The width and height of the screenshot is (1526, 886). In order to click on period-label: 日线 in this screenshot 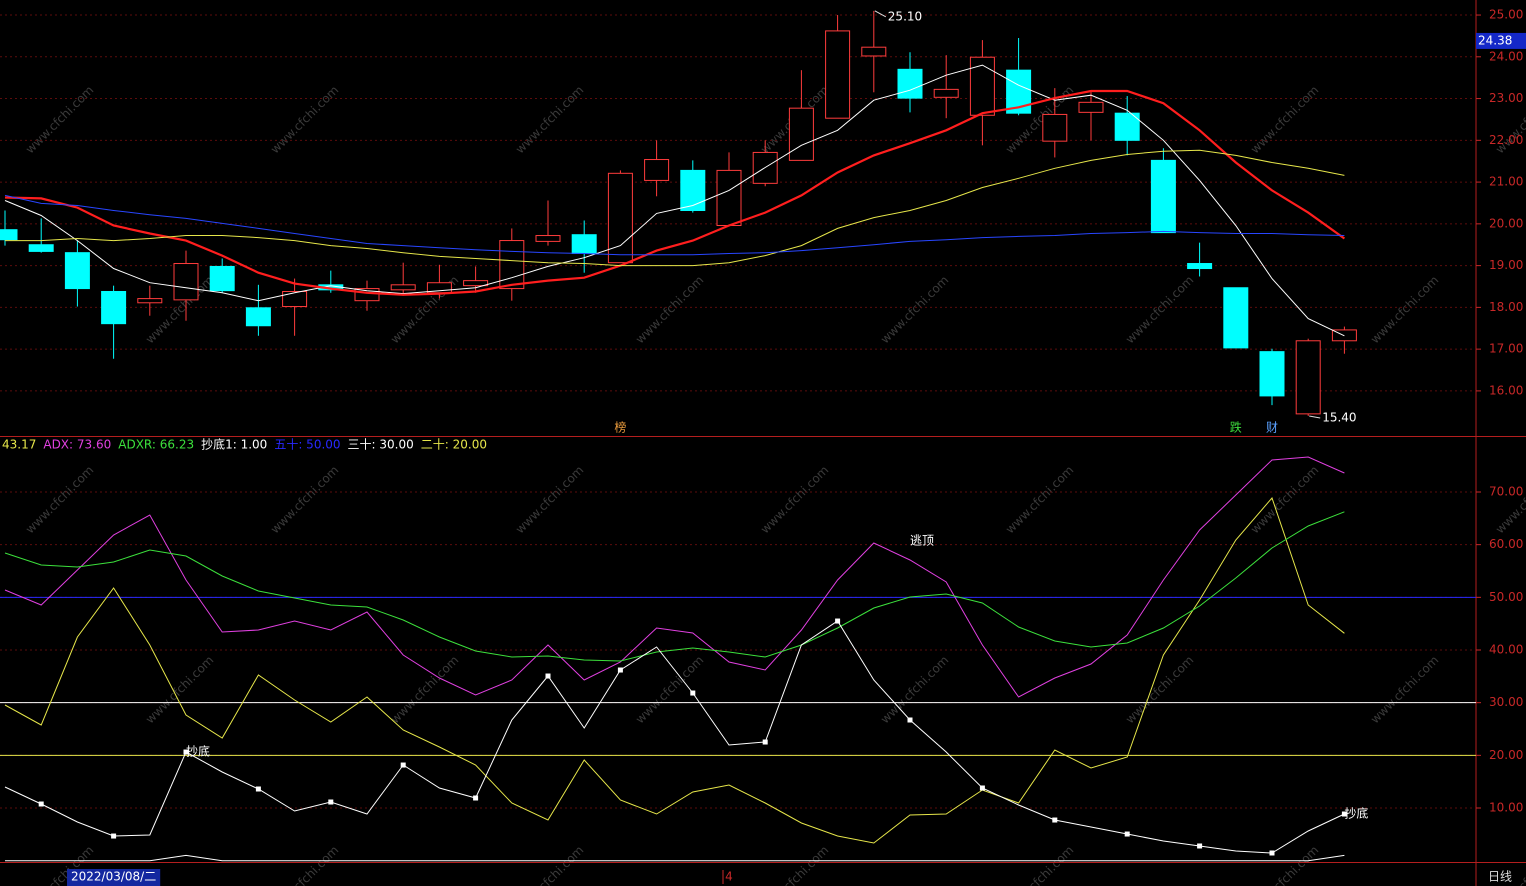, I will do `click(1500, 877)`.